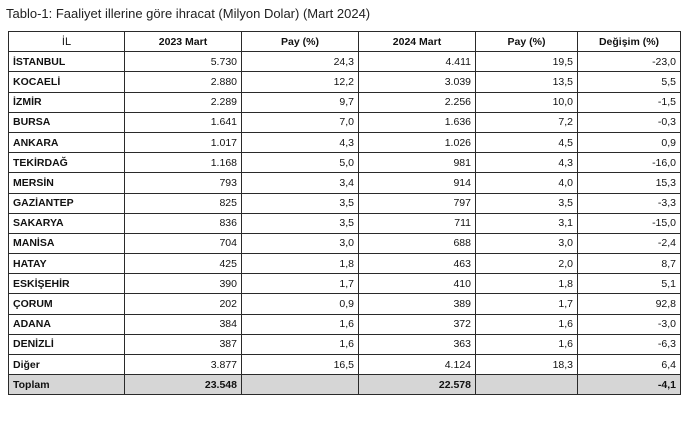 Image resolution: width=684 pixels, height=438 pixels. I want to click on header-change: Değişim (%), so click(629, 41).